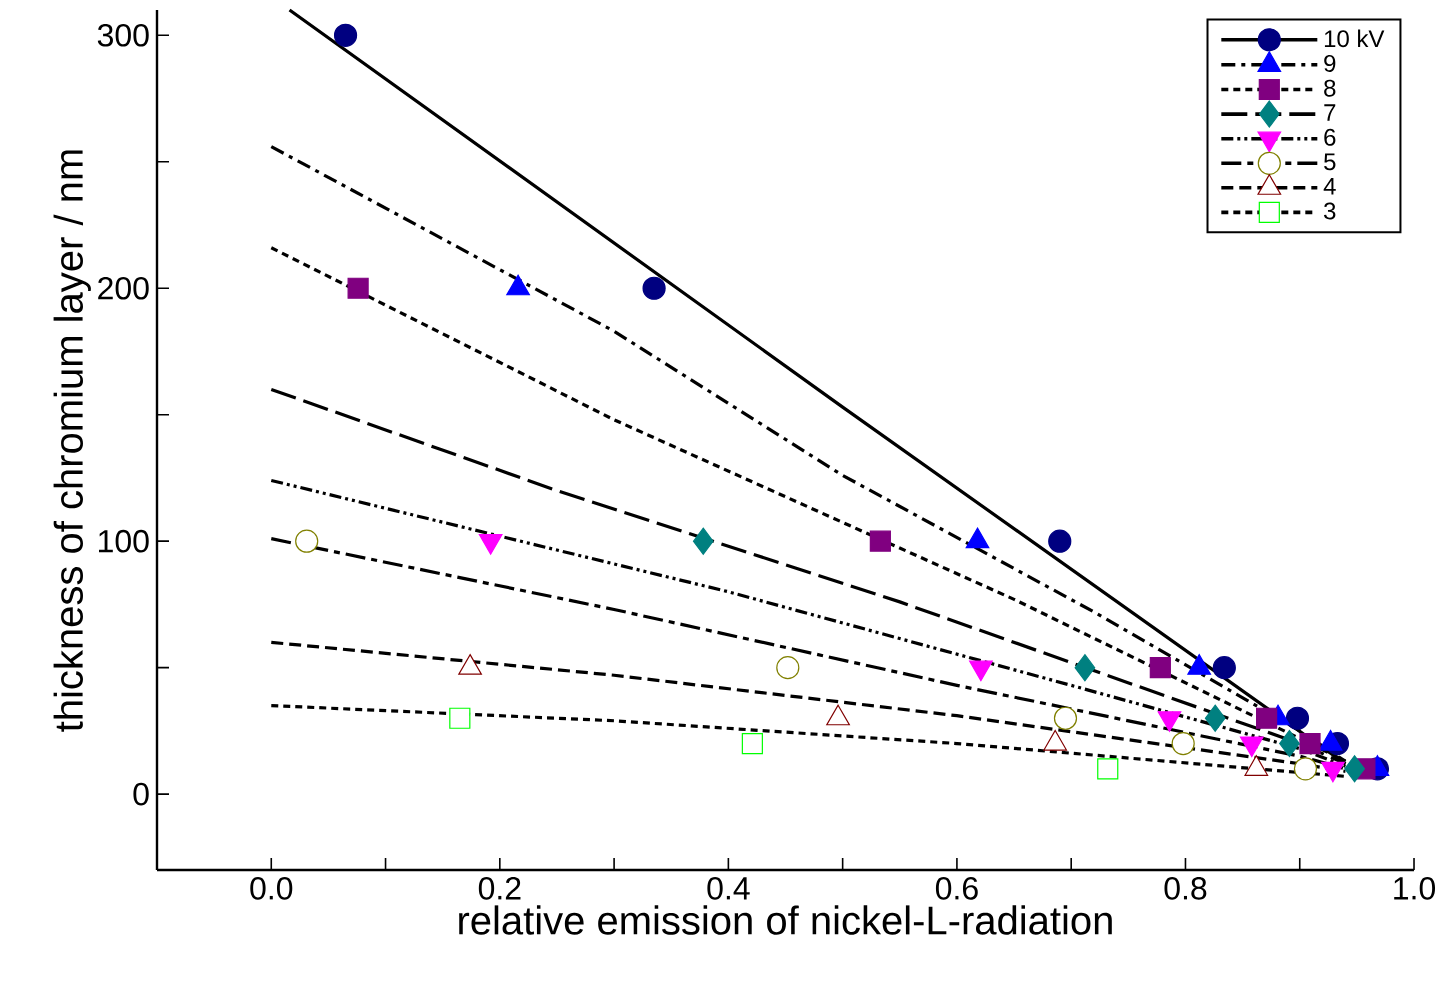 The height and width of the screenshot is (985, 1445). I want to click on legend-label: 4, so click(1329, 186).